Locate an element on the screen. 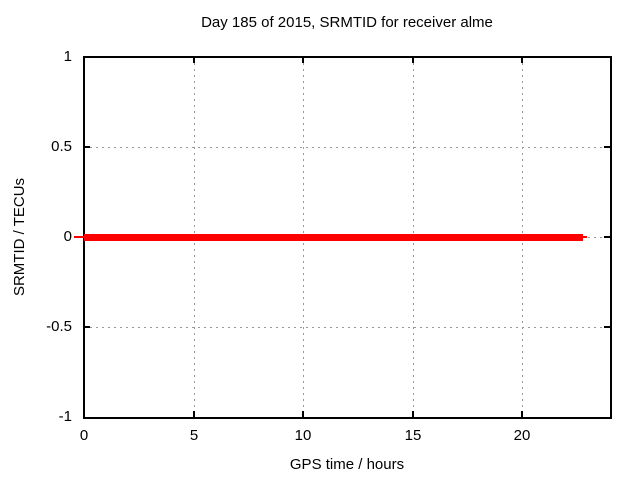 The height and width of the screenshot is (480, 640). x-tick-label-15: 15 is located at coordinates (413, 435).